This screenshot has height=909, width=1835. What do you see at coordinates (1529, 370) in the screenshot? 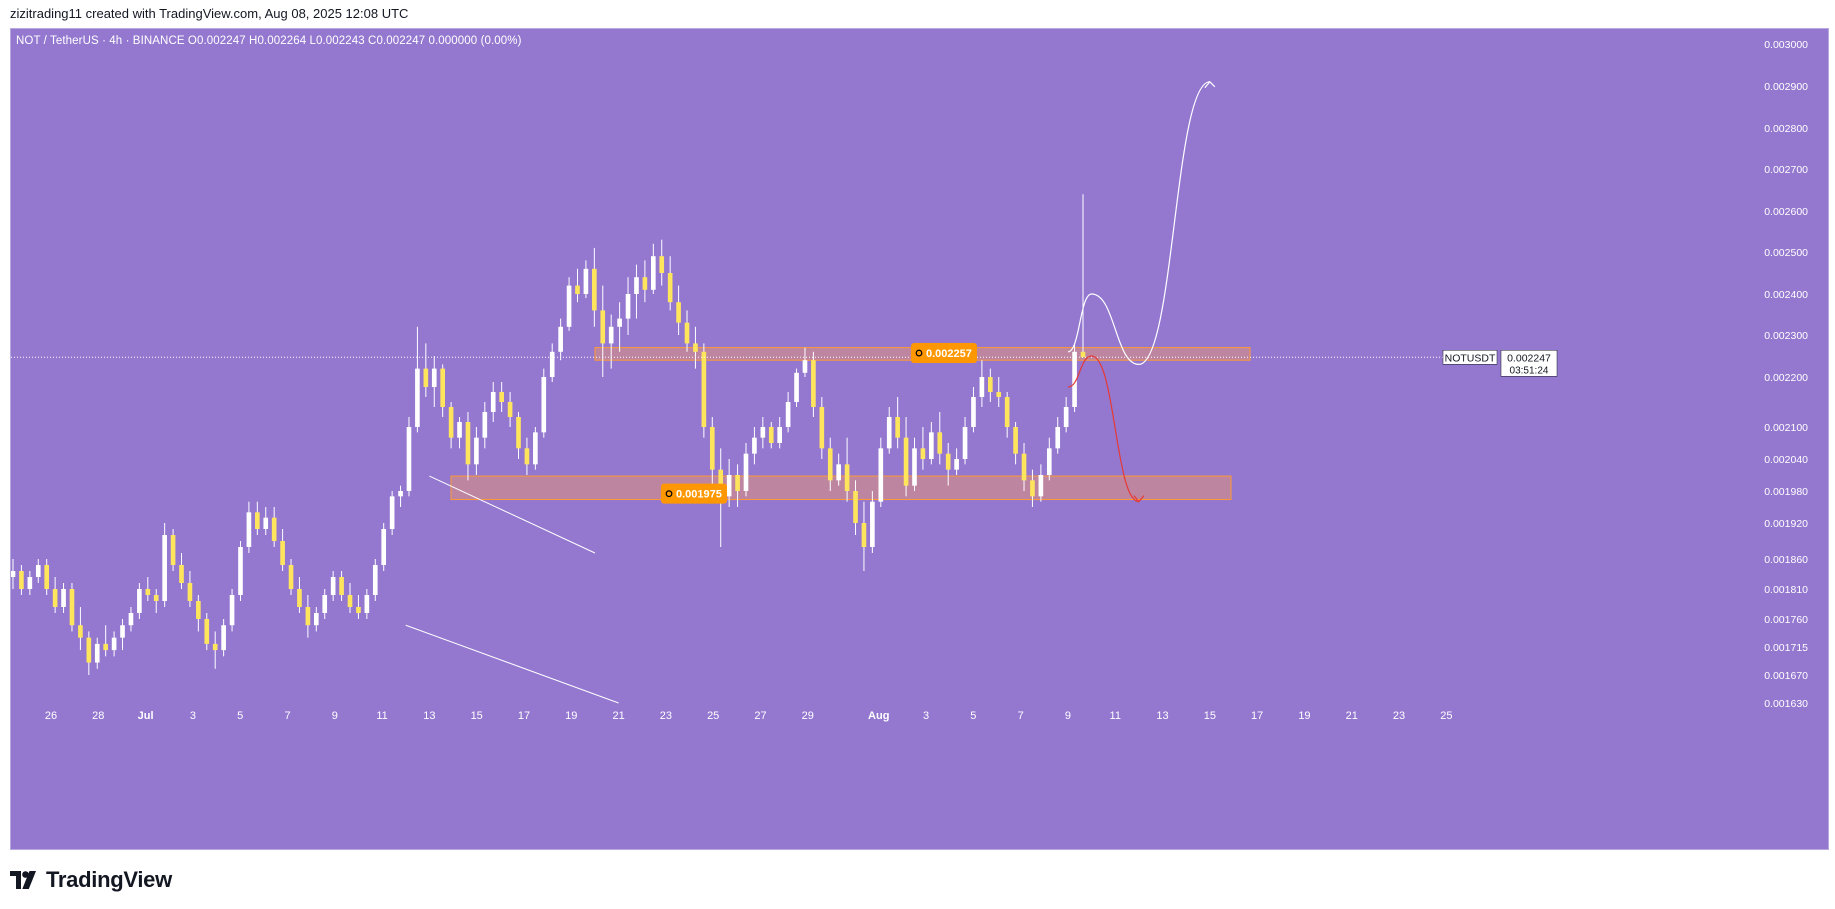
I see `countdown-text: 03:51:24` at bounding box center [1529, 370].